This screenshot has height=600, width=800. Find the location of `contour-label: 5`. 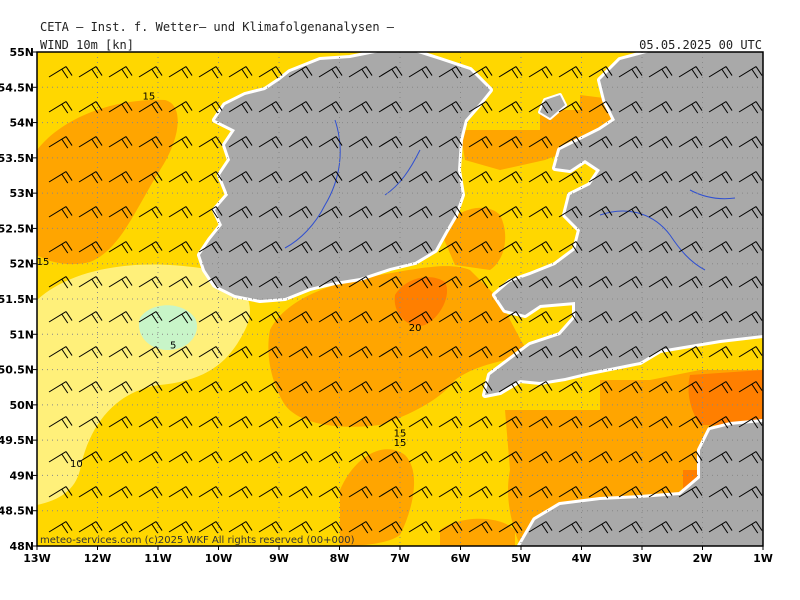

contour-label: 5 is located at coordinates (173, 345).